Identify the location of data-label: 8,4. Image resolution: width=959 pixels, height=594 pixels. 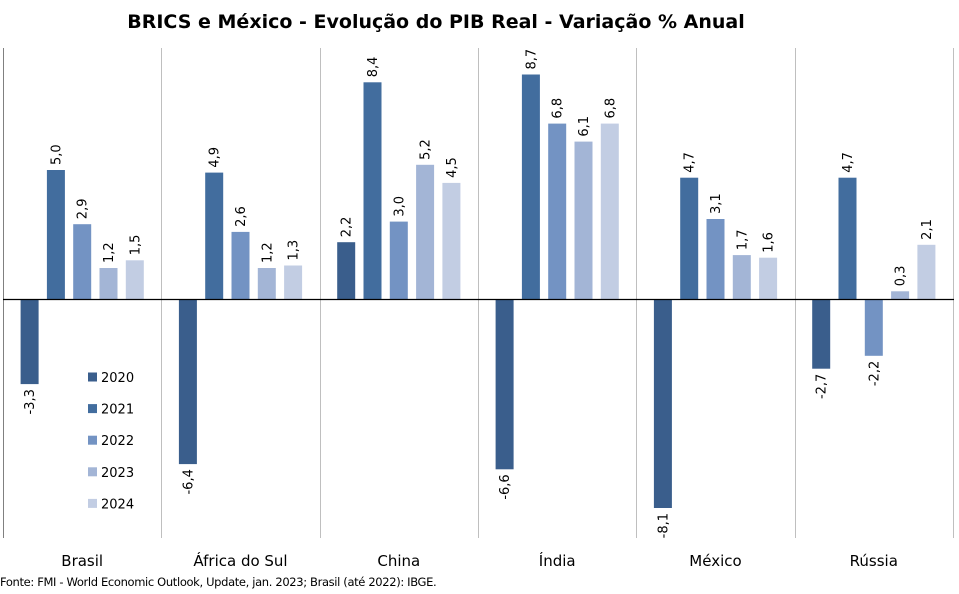
(373, 67).